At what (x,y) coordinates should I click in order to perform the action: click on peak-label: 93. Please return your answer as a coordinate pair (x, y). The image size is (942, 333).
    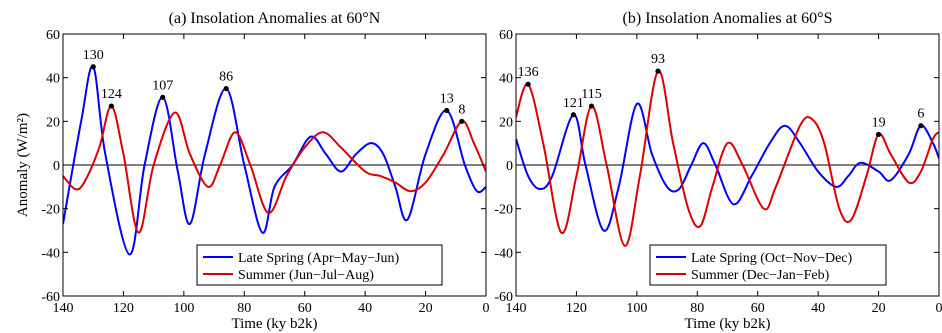
    Looking at the image, I should click on (658, 59).